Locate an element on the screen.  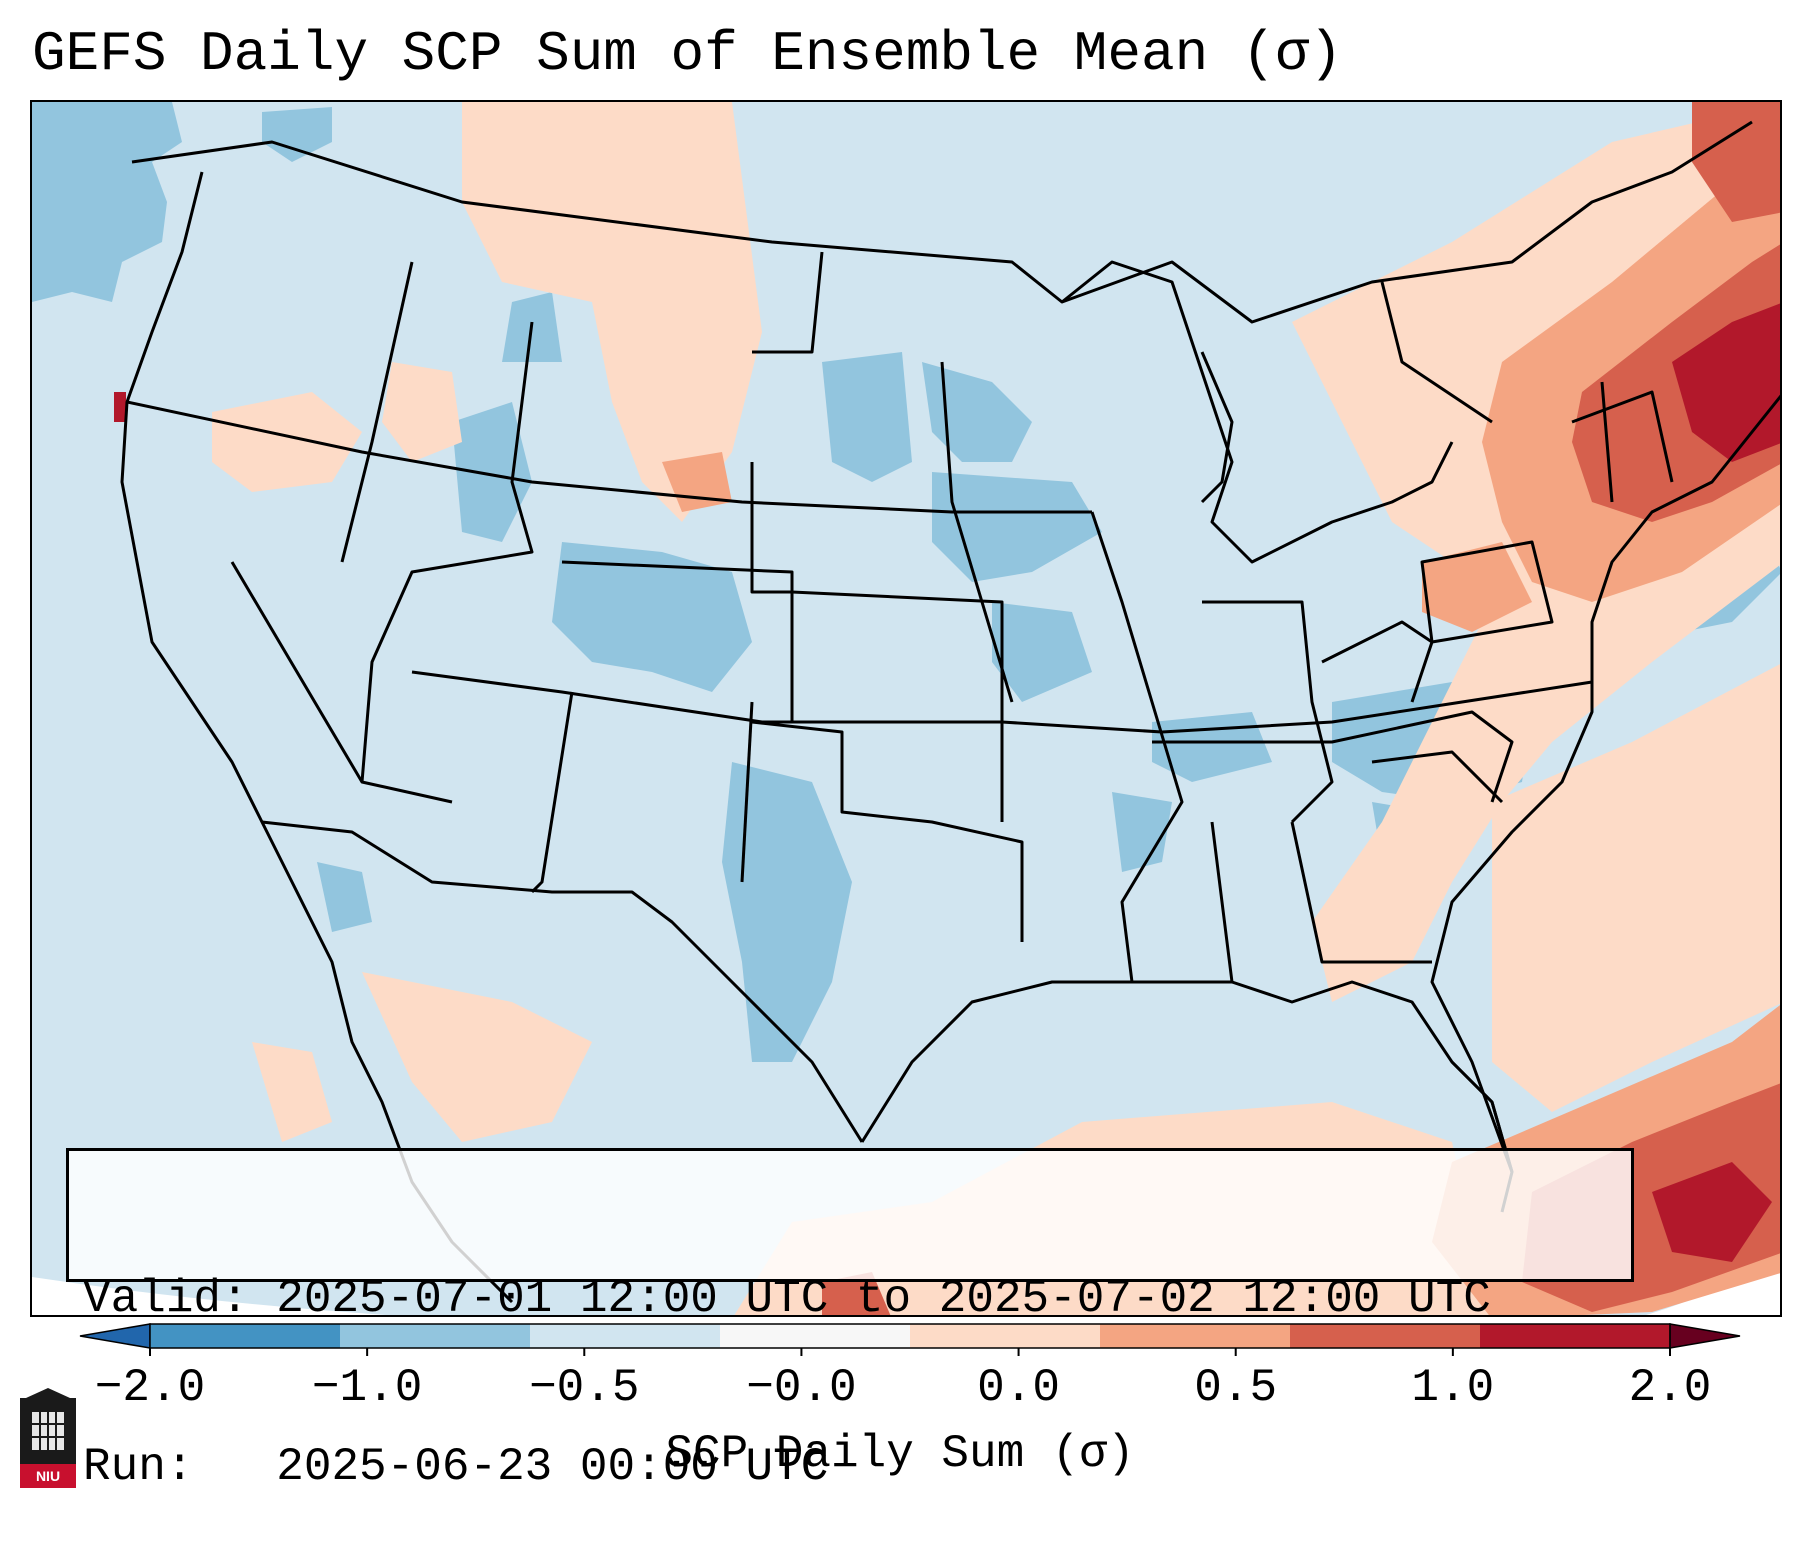
colorbar-extend-min is located at coordinates (115, 1336).